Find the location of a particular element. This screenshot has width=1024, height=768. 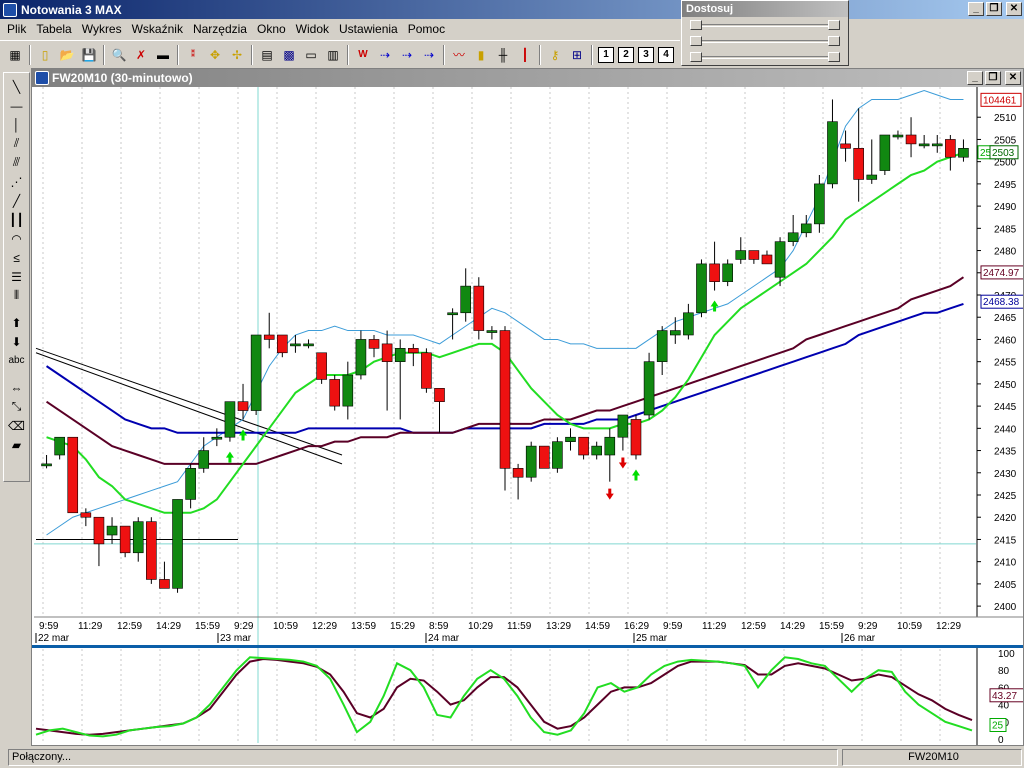

chart-minimize-button: _ is located at coordinates (975, 78).